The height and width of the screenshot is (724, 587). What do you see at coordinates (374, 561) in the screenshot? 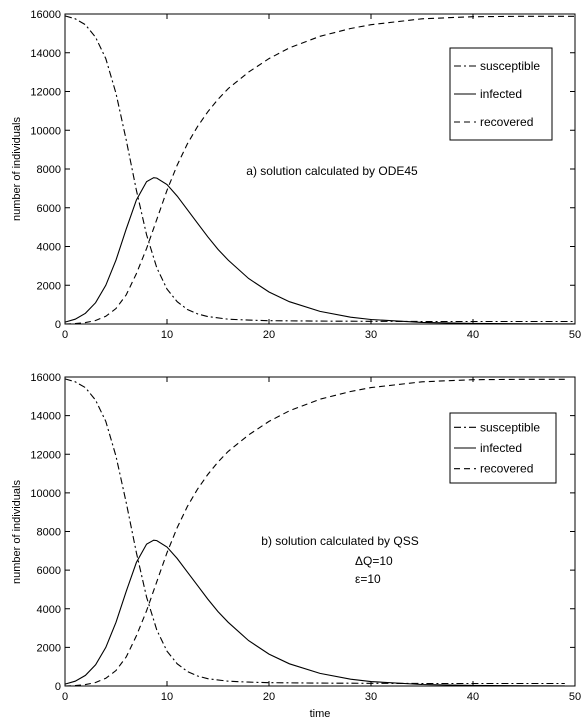
I see `annotation-text: ΔQ=10` at bounding box center [374, 561].